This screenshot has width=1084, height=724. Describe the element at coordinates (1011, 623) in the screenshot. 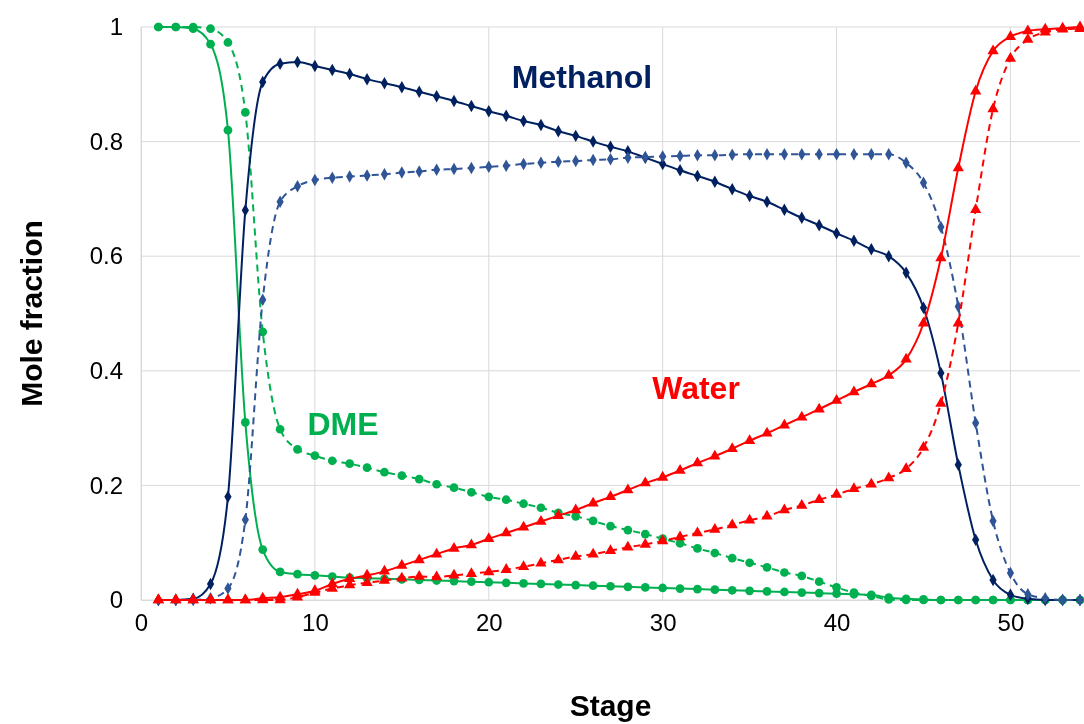

I see `x-tick-label: 50` at that location.